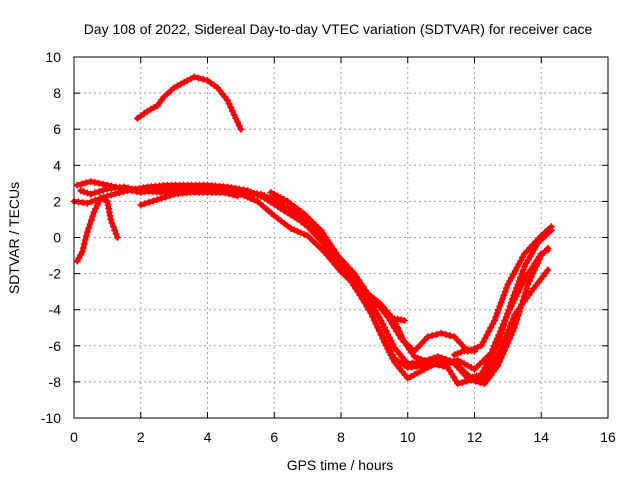 The height and width of the screenshot is (480, 640). Describe the element at coordinates (55, 382) in the screenshot. I see `y-tick-label: -8` at that location.